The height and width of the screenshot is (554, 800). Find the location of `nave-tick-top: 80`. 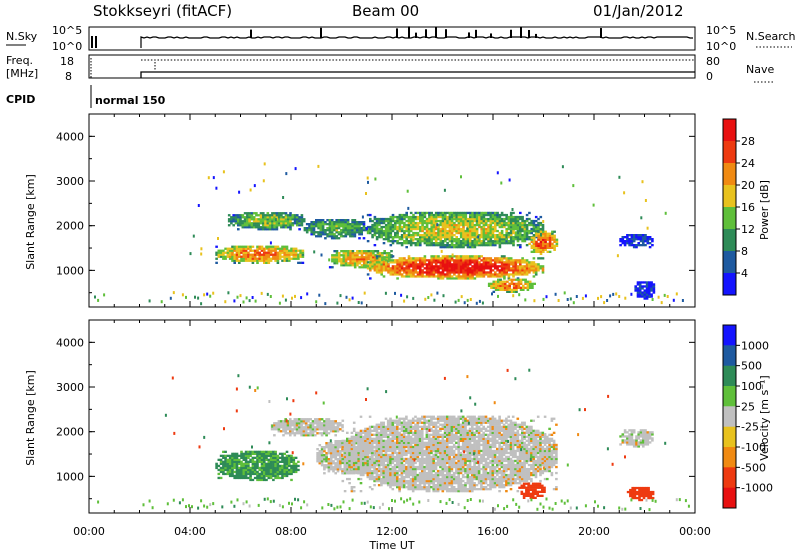

nave-tick-top: 80 is located at coordinates (713, 61).